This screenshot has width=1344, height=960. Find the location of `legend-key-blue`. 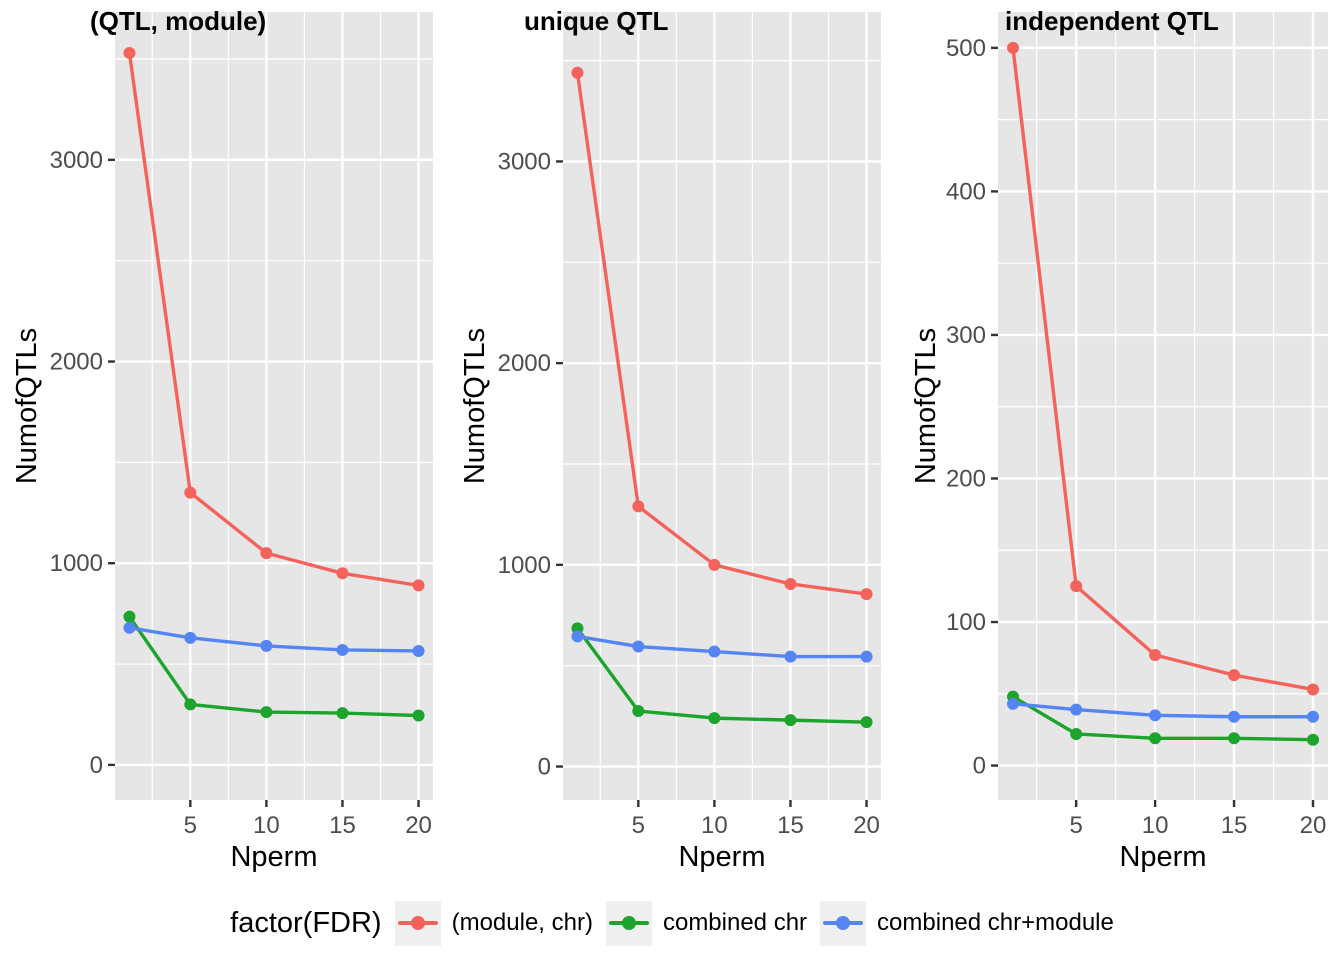

legend-key-blue is located at coordinates (843, 923).